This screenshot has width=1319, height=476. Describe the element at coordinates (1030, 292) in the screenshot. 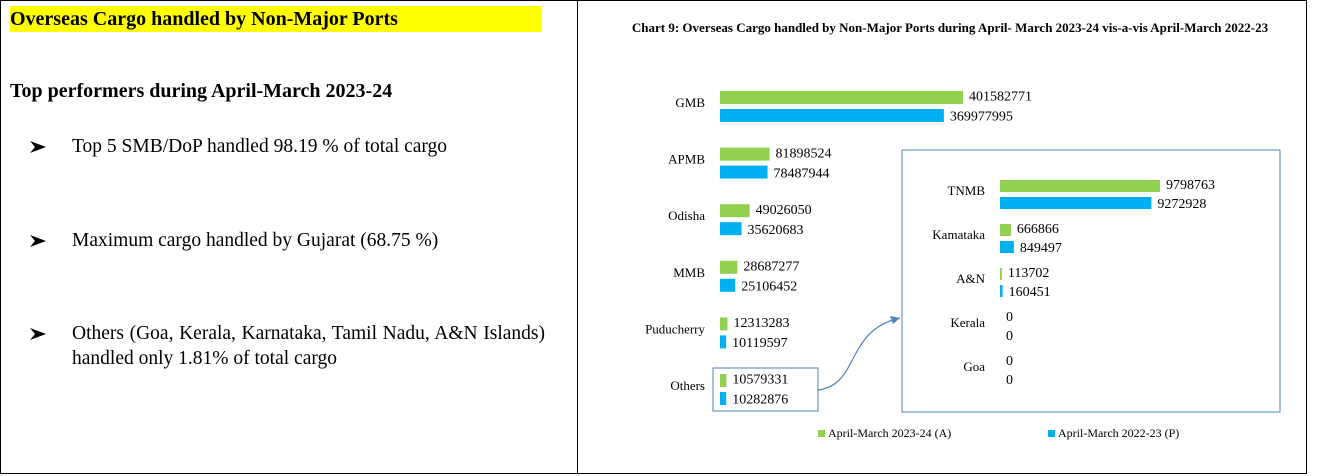

I see `value-label: 160451` at that location.